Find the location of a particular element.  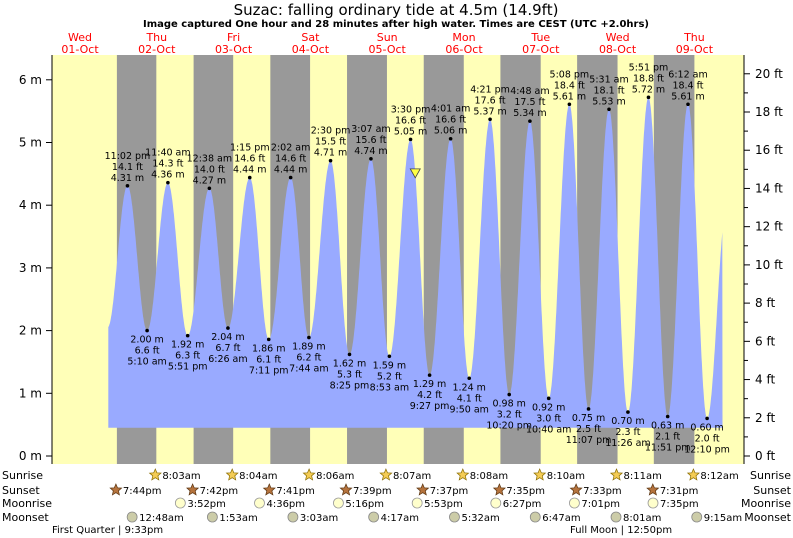

low-tide-meters: 0.70 m is located at coordinates (627, 421).